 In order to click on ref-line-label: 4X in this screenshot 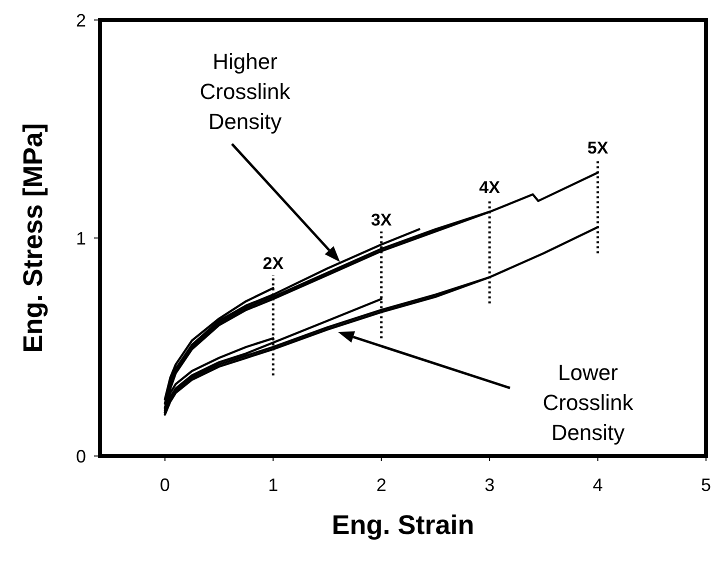, I will do `click(490, 187)`.